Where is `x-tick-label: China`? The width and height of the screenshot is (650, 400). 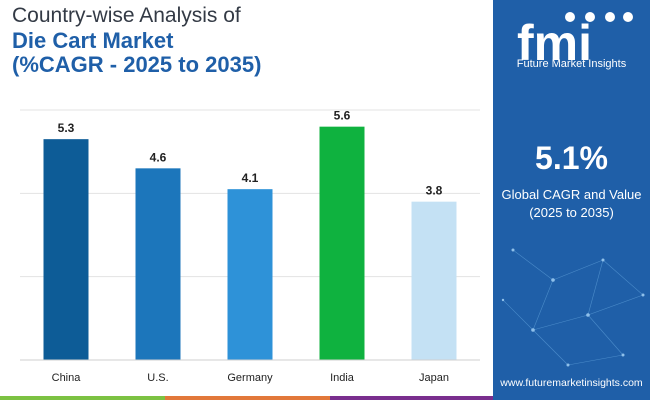 x-tick-label: China is located at coordinates (67, 378).